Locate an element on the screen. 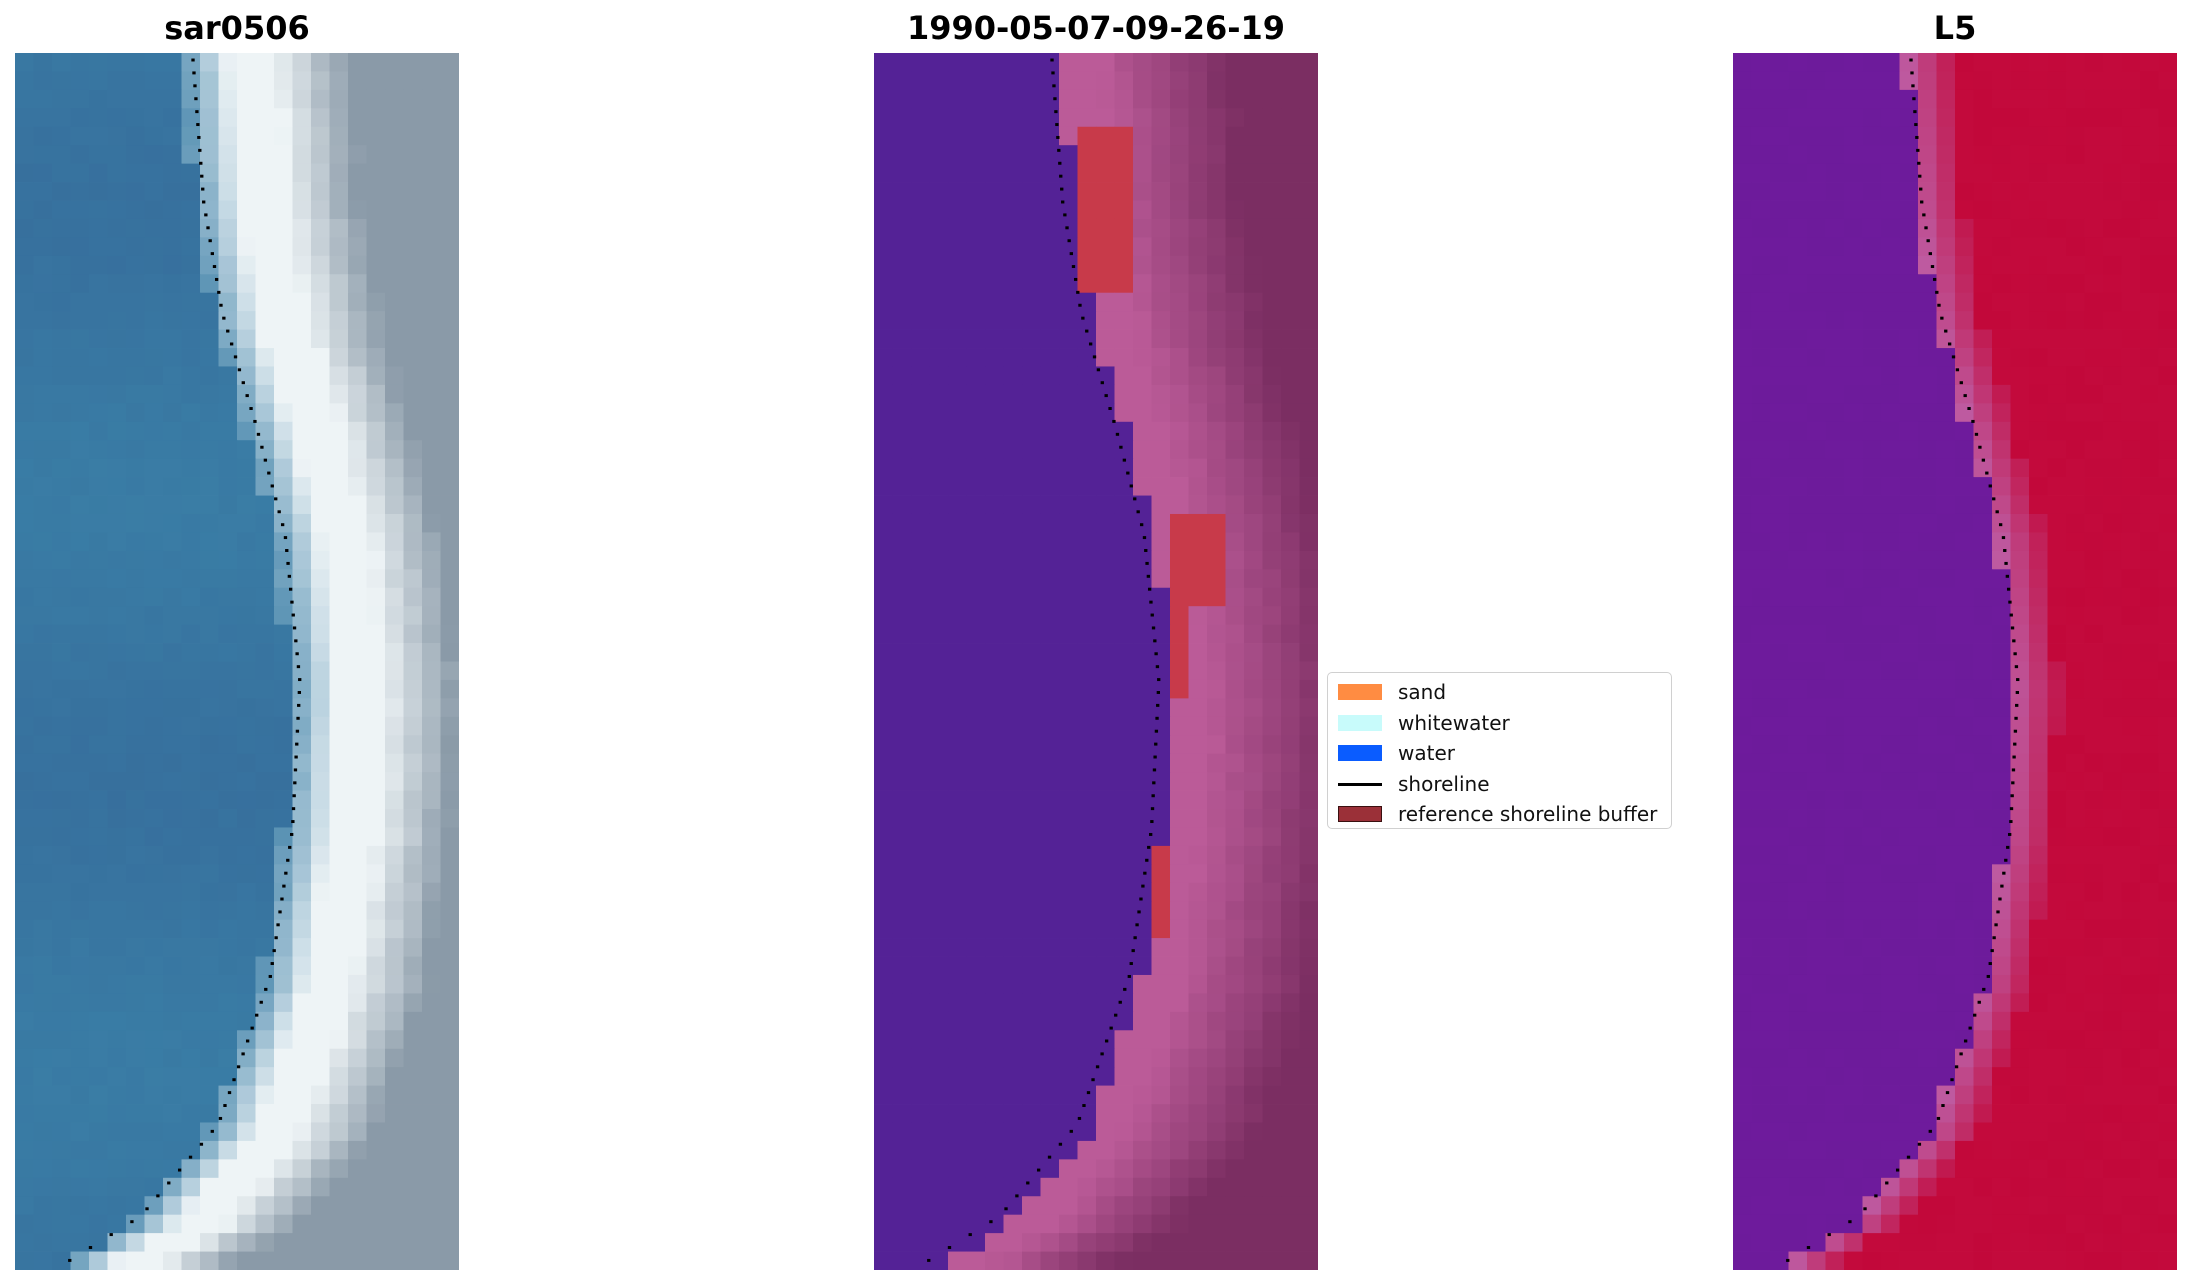 The width and height of the screenshot is (2187, 1283). legend-label-whitewater: whitewater is located at coordinates (1454, 722).